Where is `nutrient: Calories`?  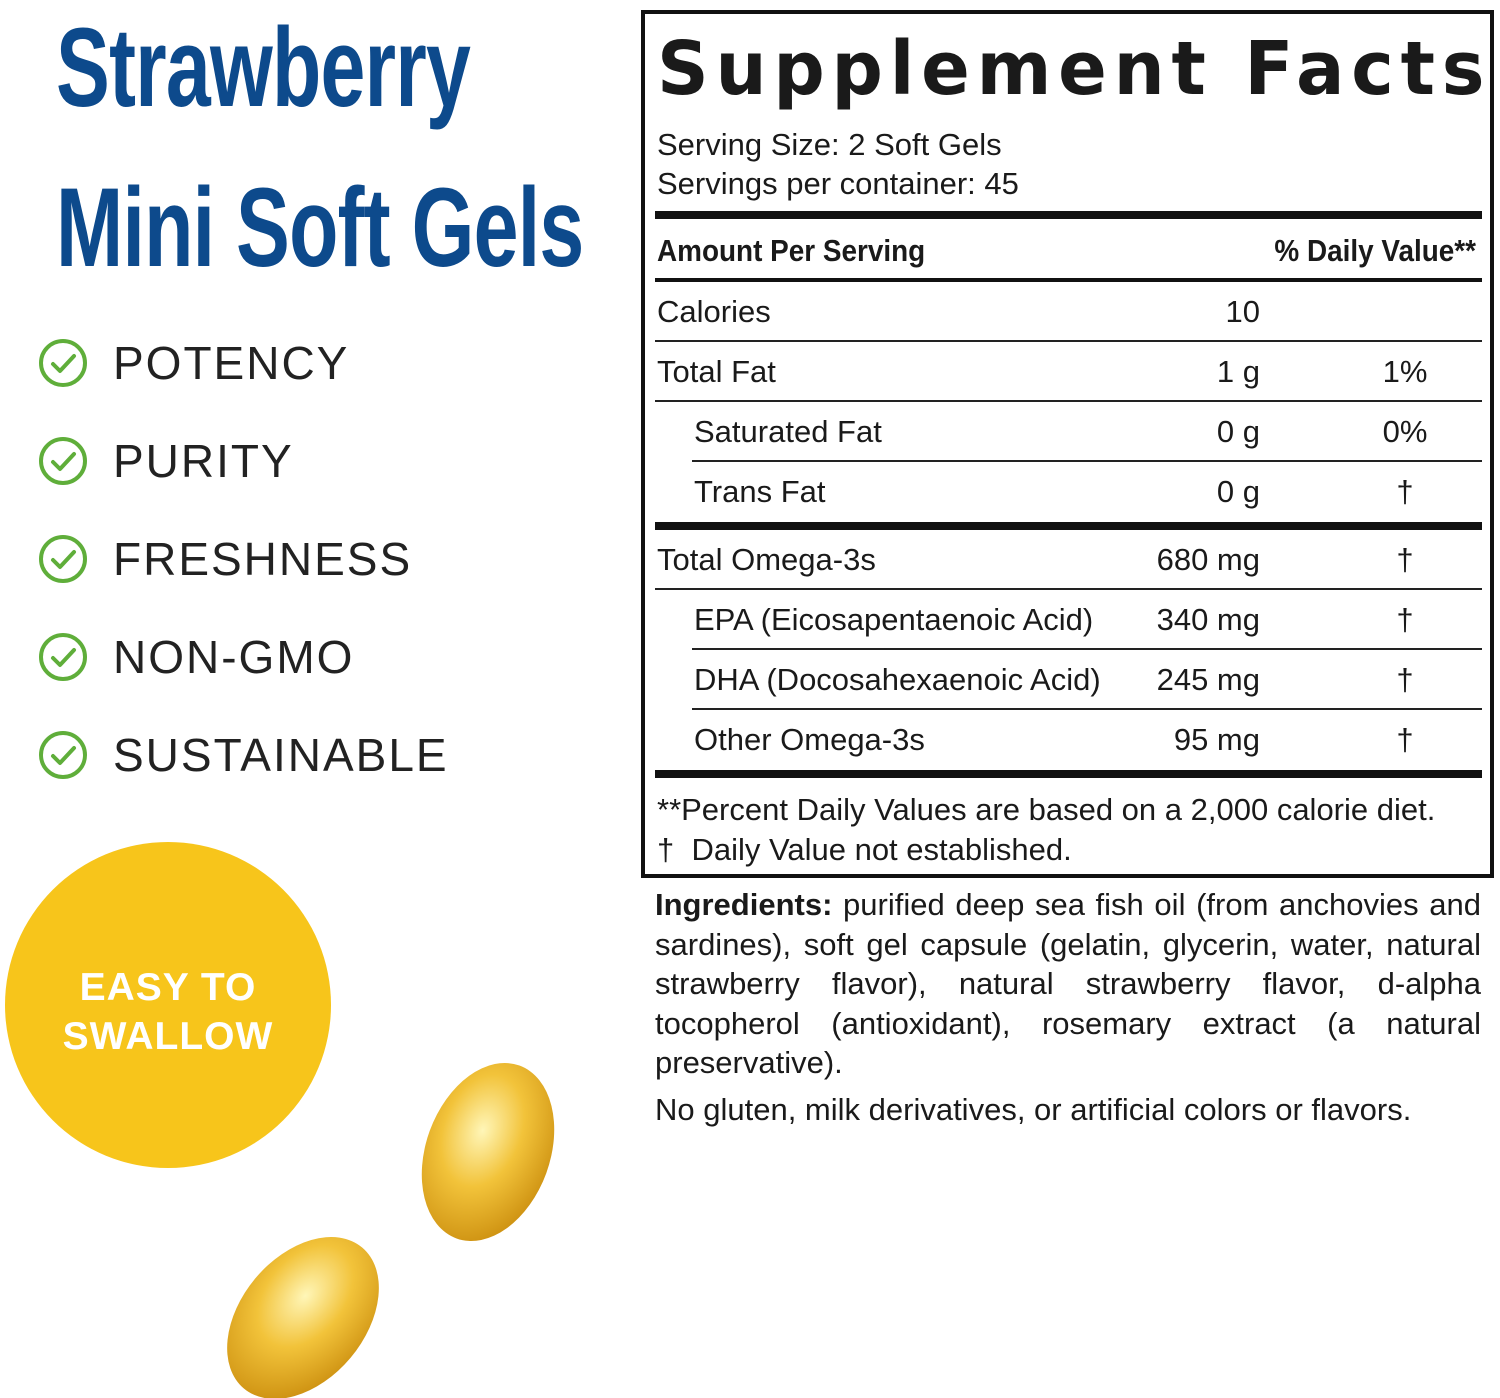
nutrient: Calories is located at coordinates (714, 311).